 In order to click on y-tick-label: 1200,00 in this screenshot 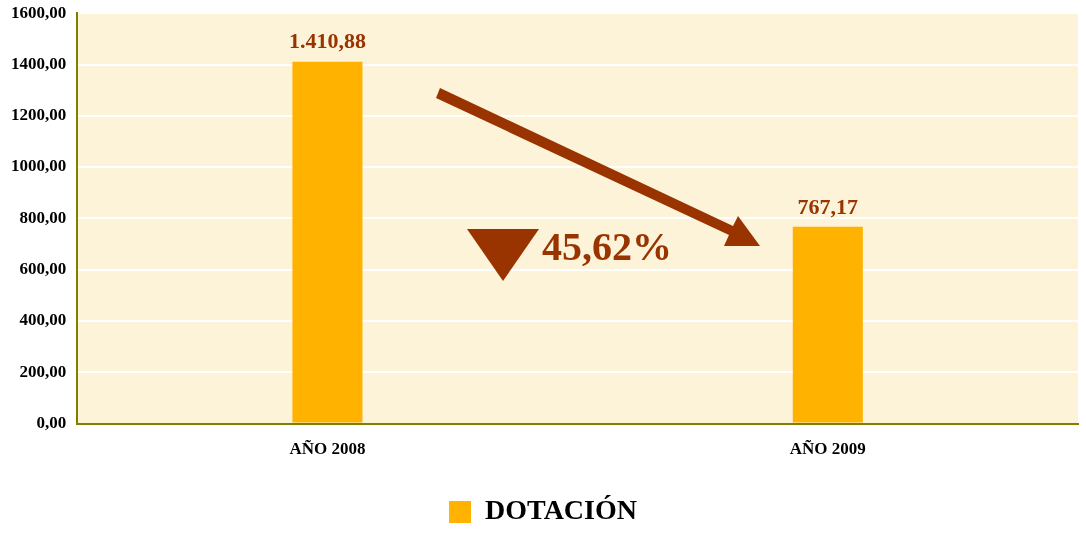, I will do `click(39, 115)`.